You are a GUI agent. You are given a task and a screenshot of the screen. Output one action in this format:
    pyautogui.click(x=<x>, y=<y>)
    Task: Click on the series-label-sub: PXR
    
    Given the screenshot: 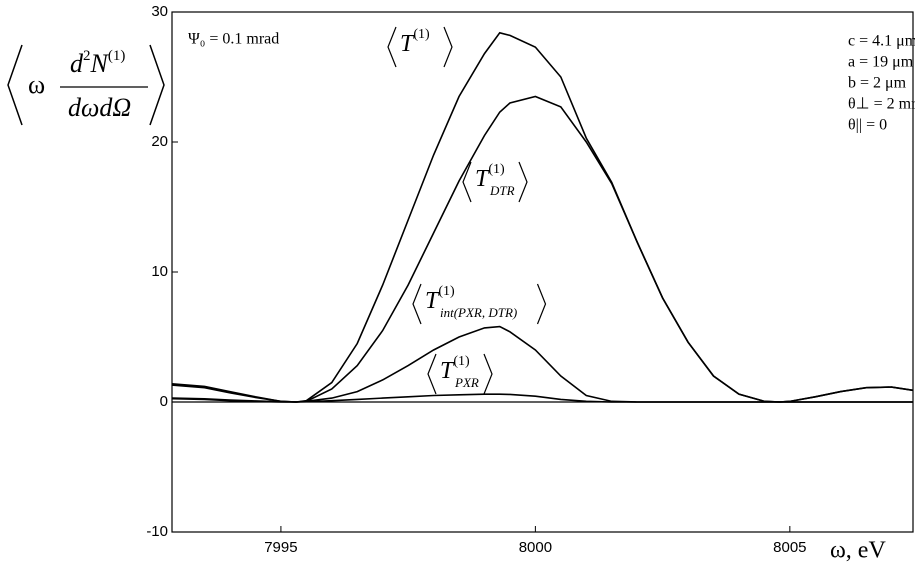 What is the action you would take?
    pyautogui.click(x=466, y=382)
    